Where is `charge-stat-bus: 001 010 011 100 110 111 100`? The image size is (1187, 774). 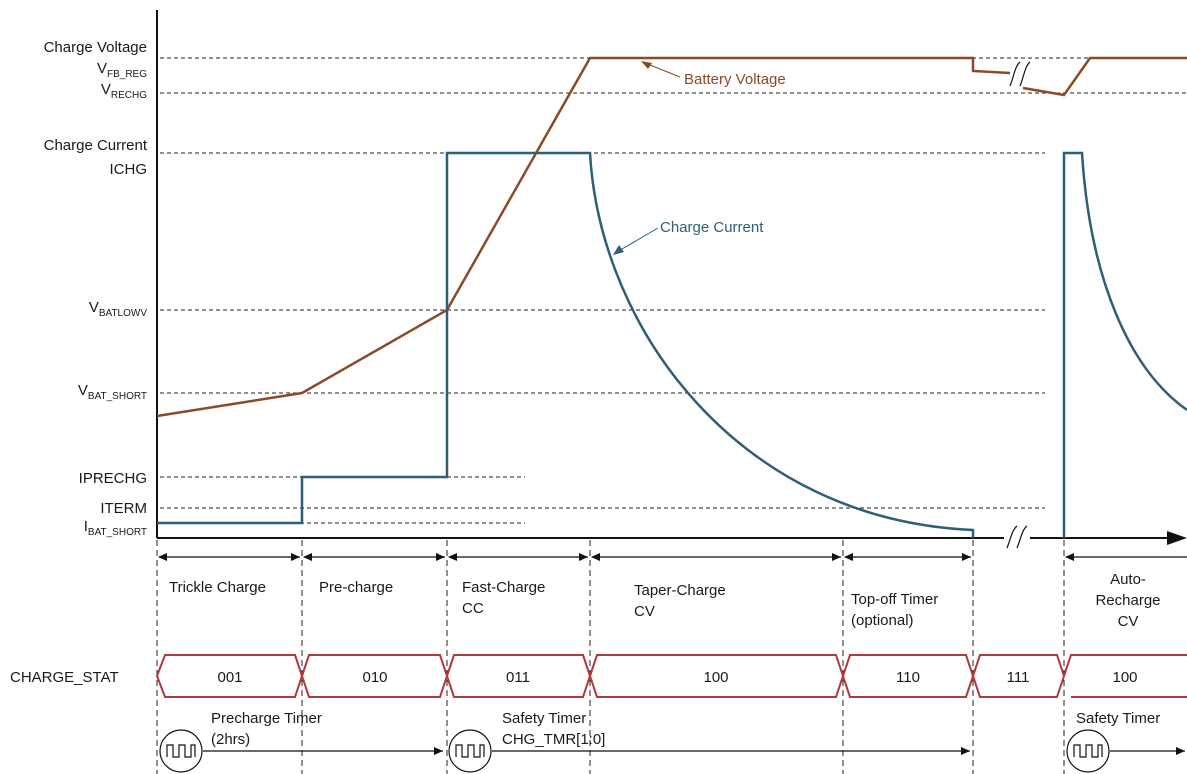 charge-stat-bus: 001 010 011 100 110 111 100 is located at coordinates (671, 676).